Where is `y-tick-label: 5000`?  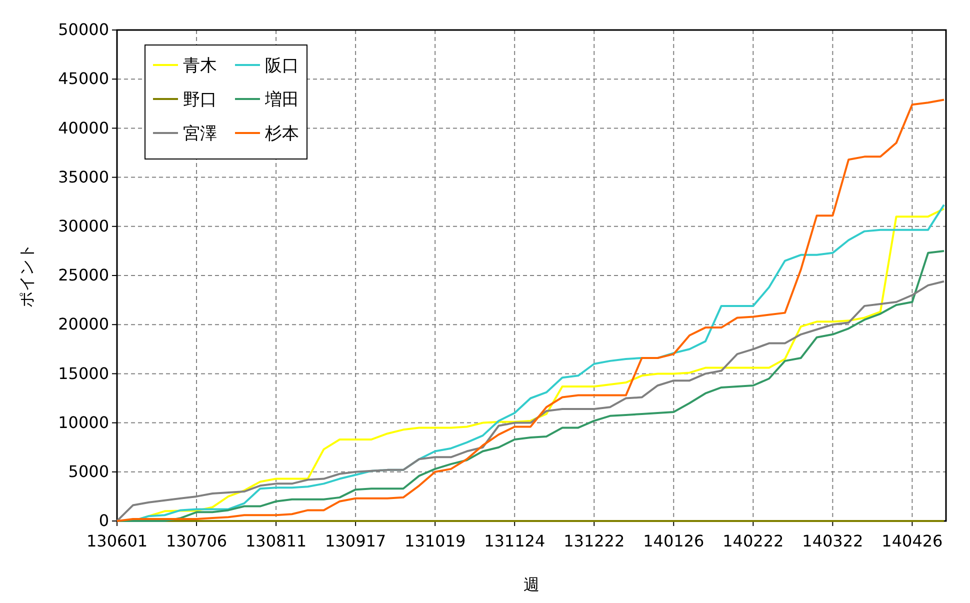 y-tick-label: 5000 is located at coordinates (88, 472).